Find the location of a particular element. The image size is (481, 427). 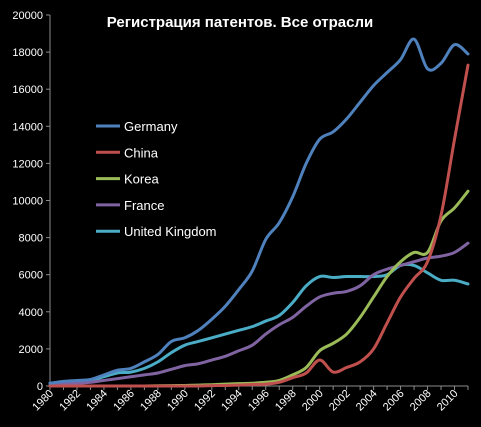

y-tick-label: 0 is located at coordinates (40, 387).